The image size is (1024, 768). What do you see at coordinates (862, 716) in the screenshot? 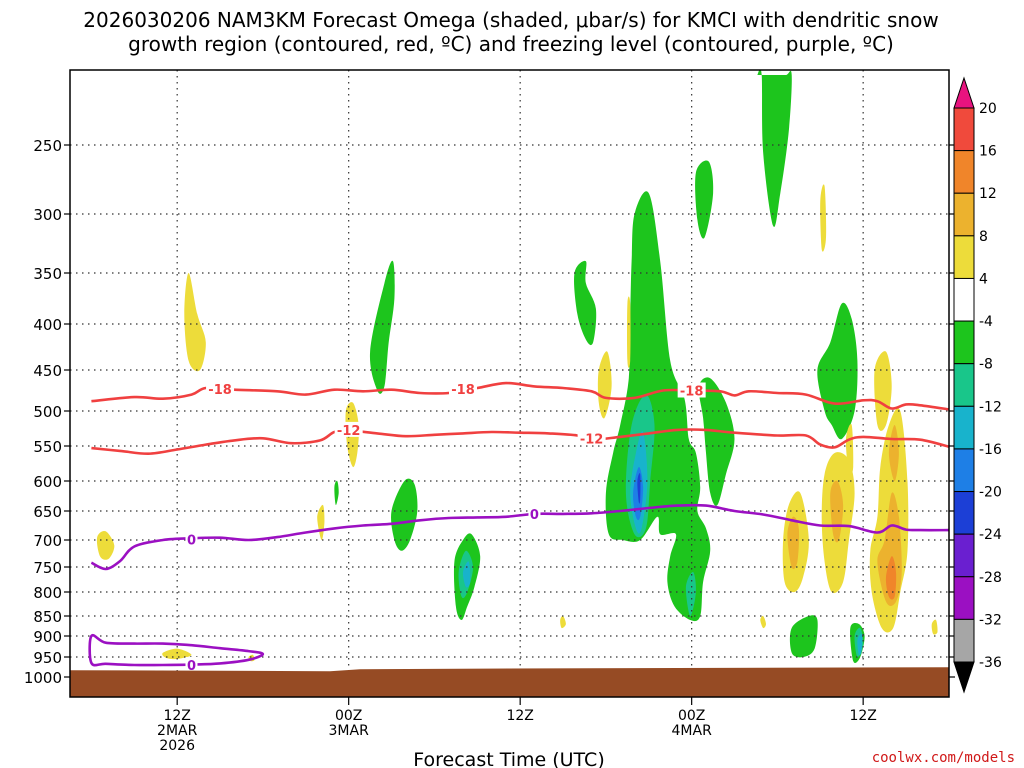
I see `x-tick-label-h54-0: 12Z` at bounding box center [862, 716].